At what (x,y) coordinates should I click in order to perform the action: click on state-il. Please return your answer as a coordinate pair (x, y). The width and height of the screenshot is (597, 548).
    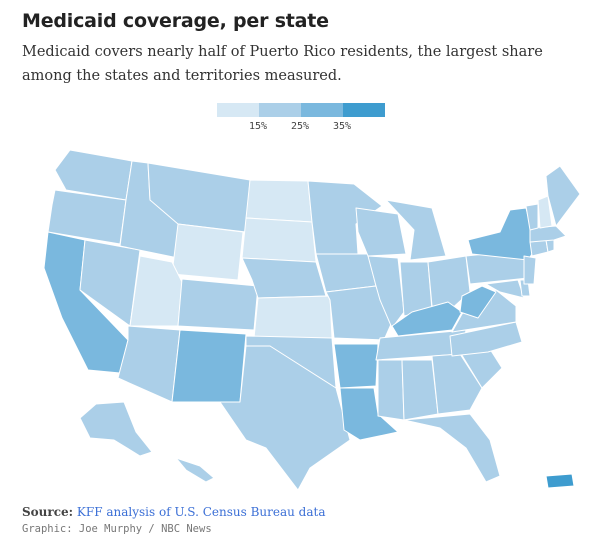
    Looking at the image, I should click on (386, 292).